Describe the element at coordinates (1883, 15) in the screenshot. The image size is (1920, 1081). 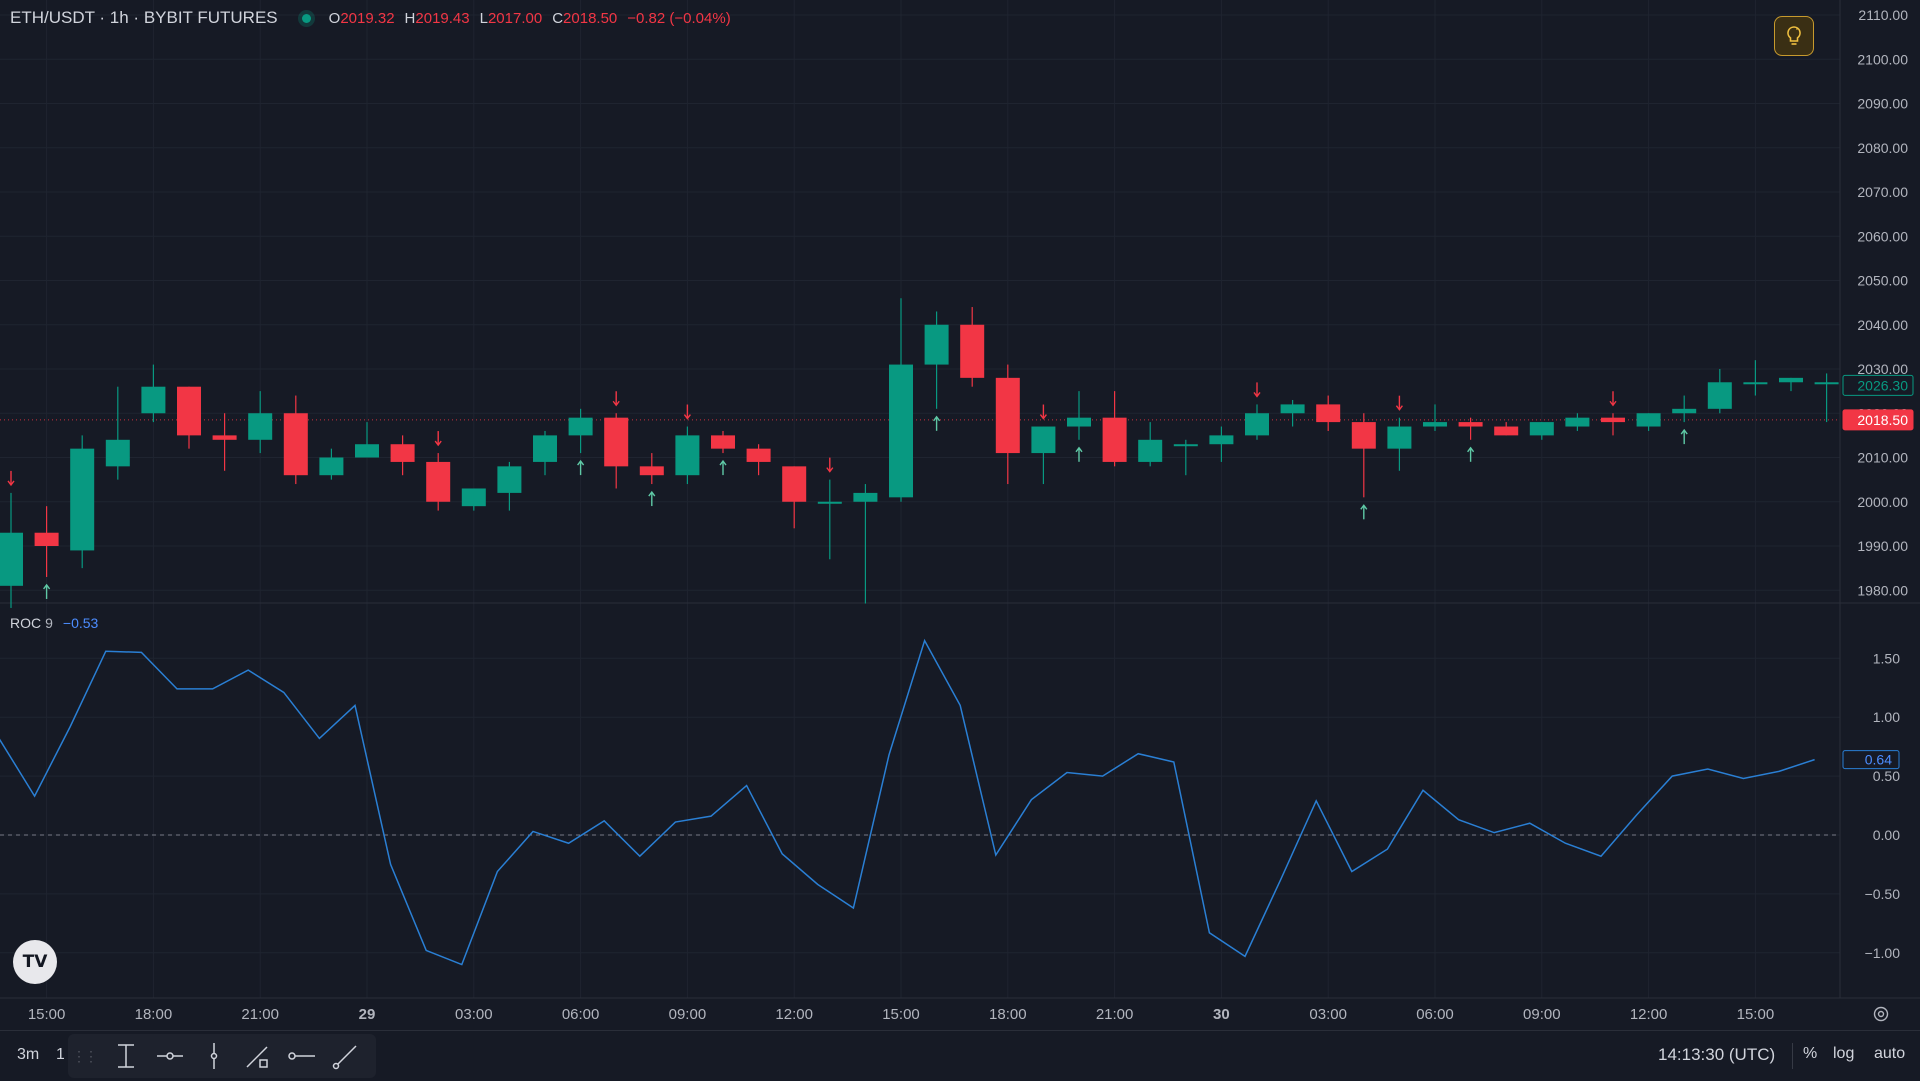
I see `price-tick-label: 2110.00` at that location.